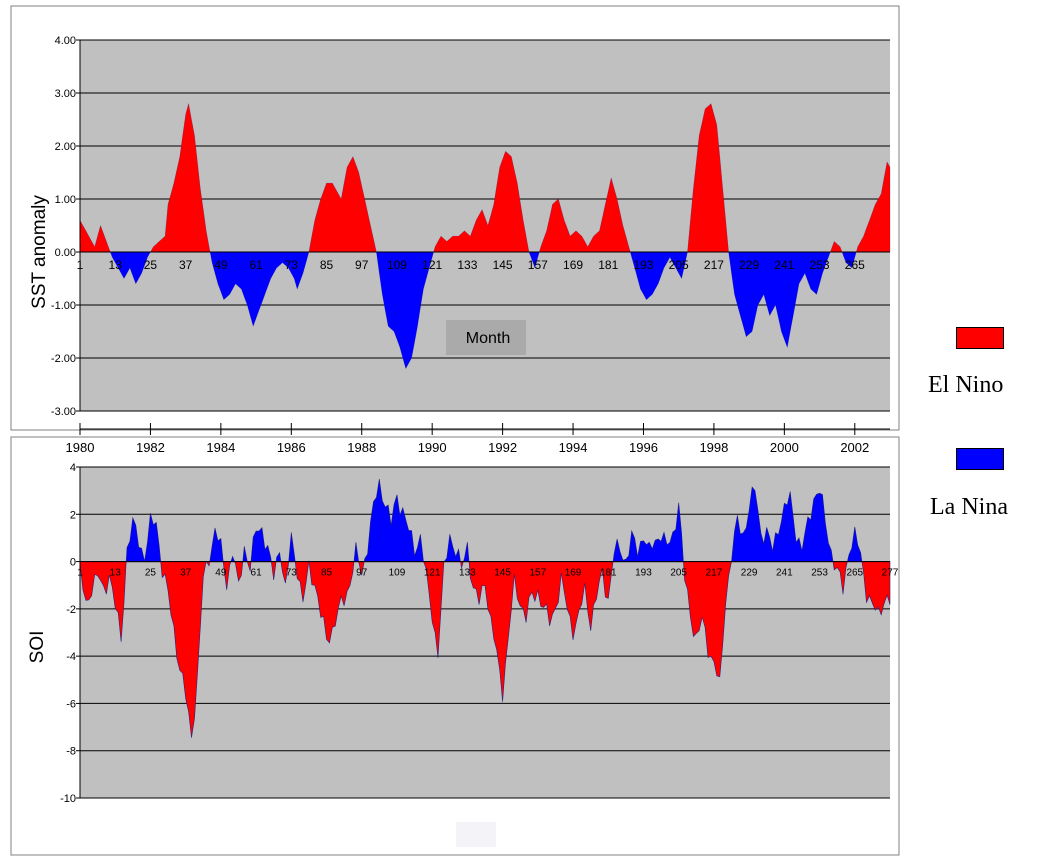 Image resolution: width=1037 pixels, height=857 pixels. I want to click on sst-x-tick-label: 205, so click(679, 265).